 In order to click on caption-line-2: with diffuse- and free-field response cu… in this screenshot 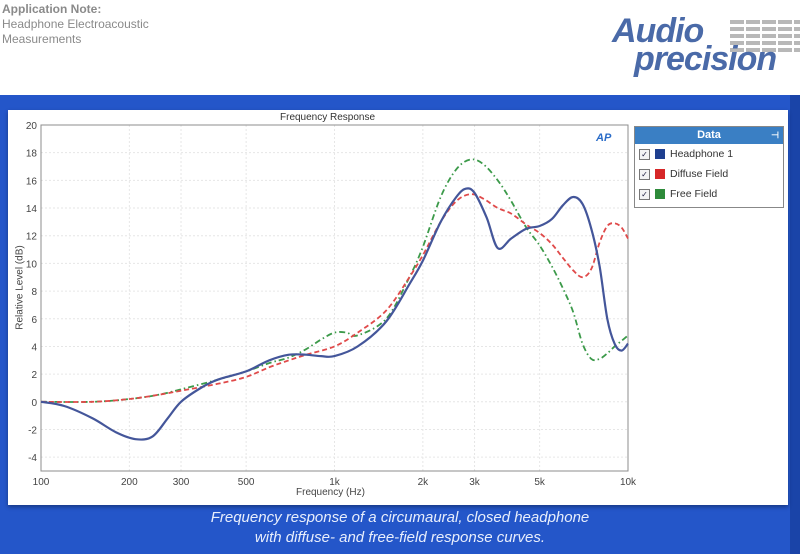, I will do `click(400, 537)`.